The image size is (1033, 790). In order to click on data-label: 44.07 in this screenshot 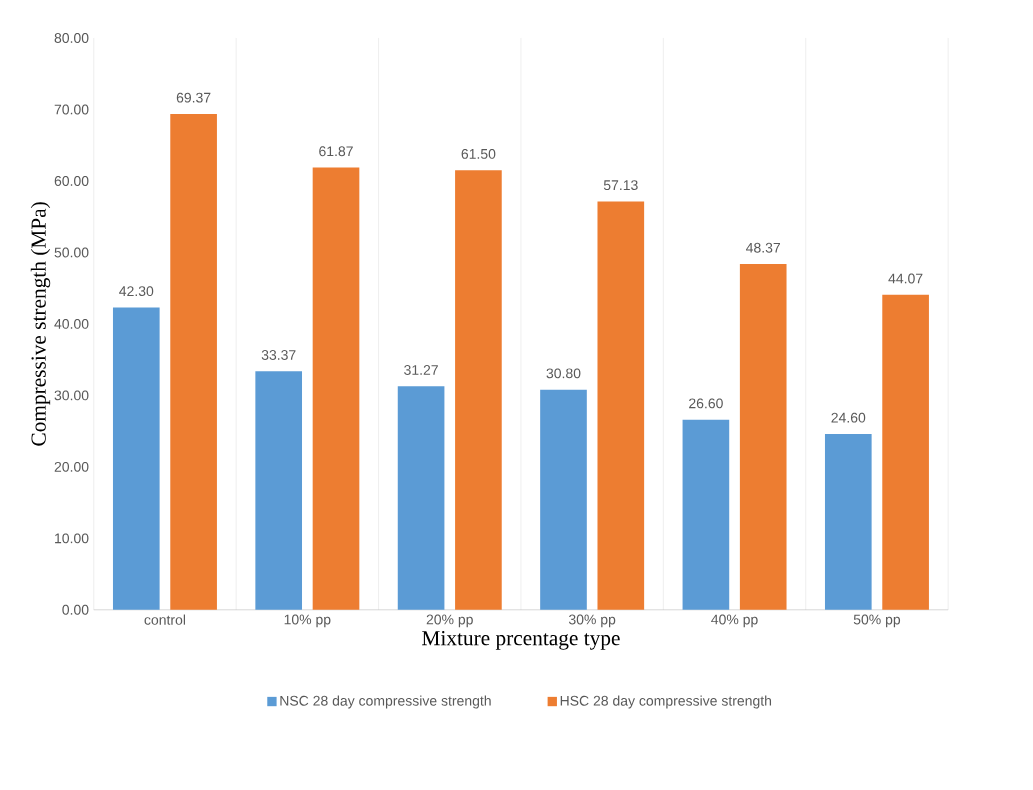, I will do `click(905, 278)`.